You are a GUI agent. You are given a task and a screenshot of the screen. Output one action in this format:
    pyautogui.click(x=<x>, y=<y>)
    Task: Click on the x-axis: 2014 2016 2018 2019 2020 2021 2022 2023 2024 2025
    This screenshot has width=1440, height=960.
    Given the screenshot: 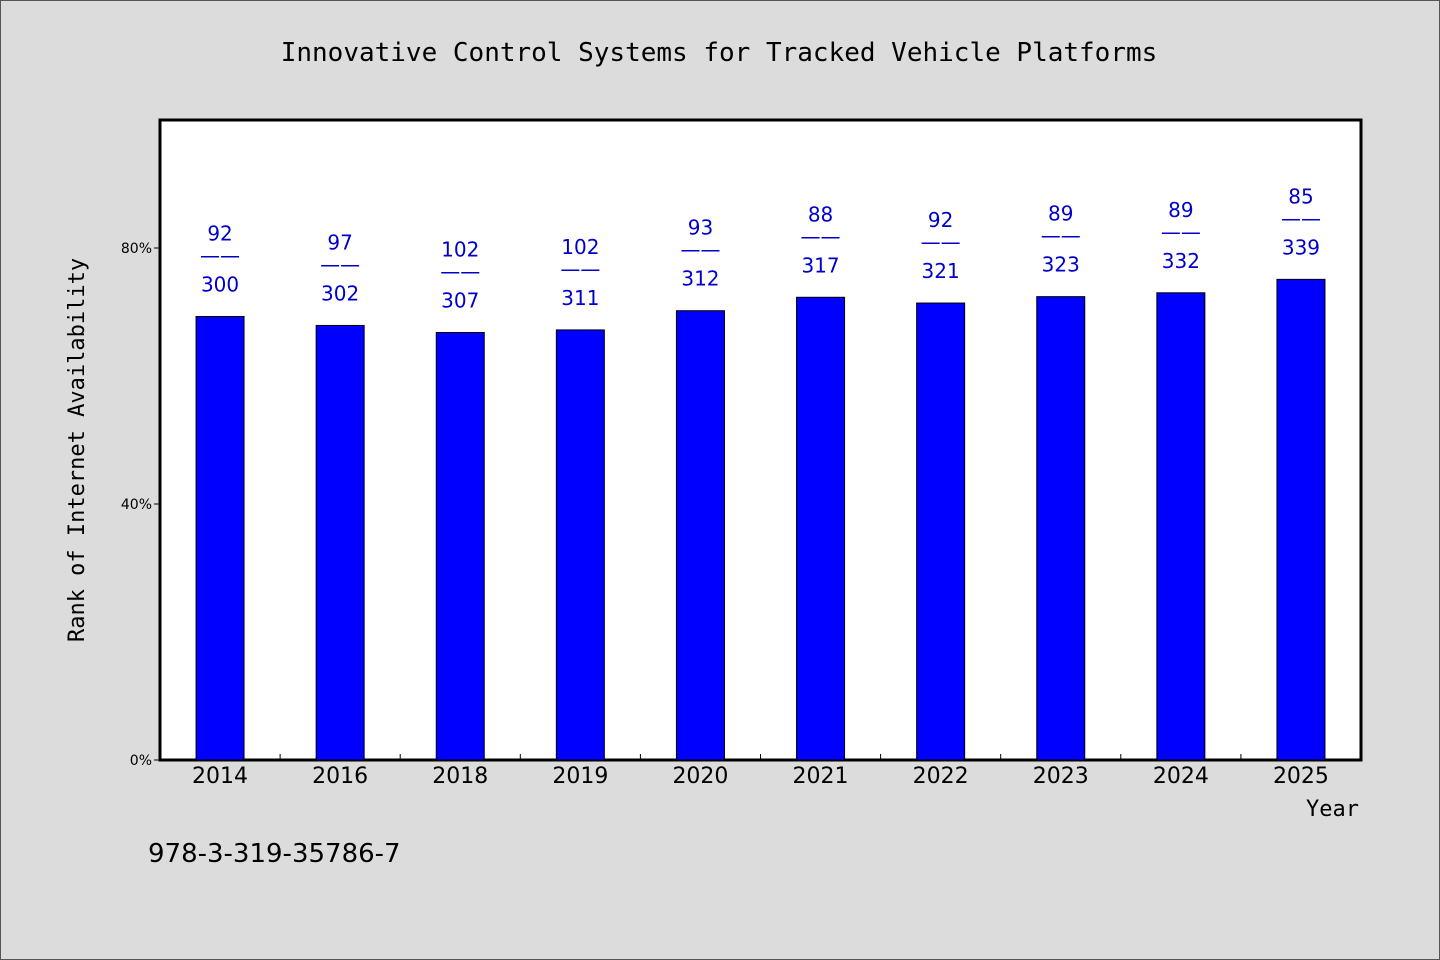 What is the action you would take?
    pyautogui.click(x=760, y=771)
    